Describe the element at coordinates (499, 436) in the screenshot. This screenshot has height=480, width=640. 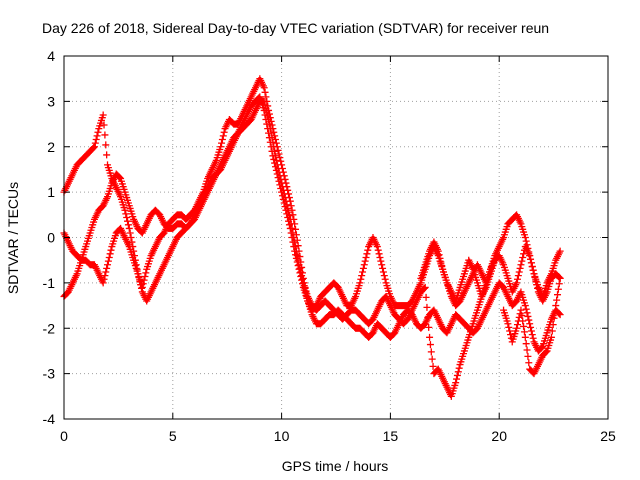
I see `x-tick-label: 20` at that location.